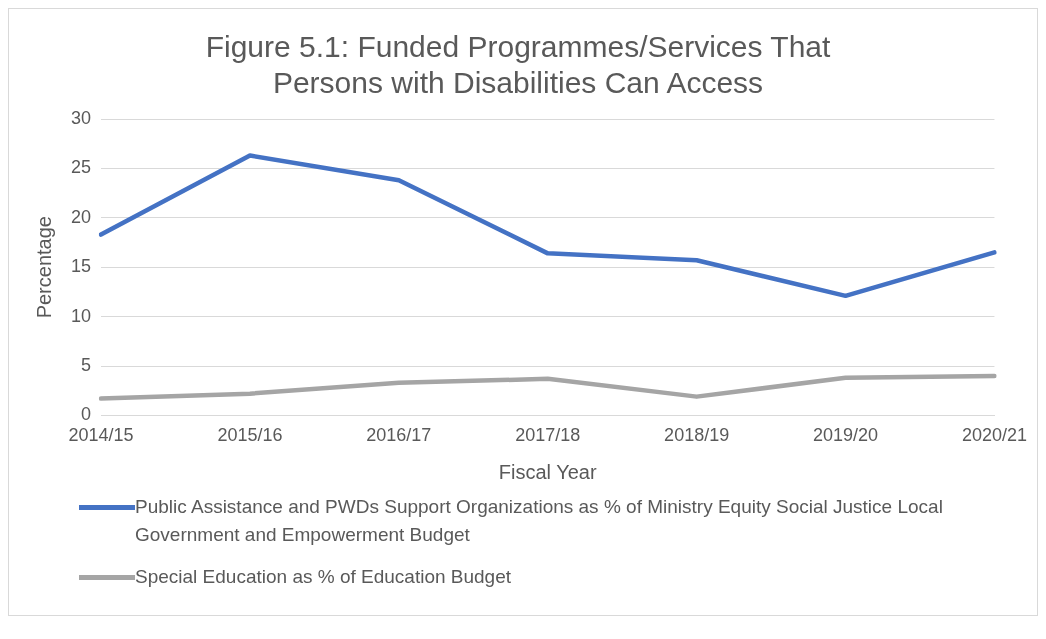 The width and height of the screenshot is (1046, 639). I want to click on x-tick-label: 2019/20, so click(846, 435).